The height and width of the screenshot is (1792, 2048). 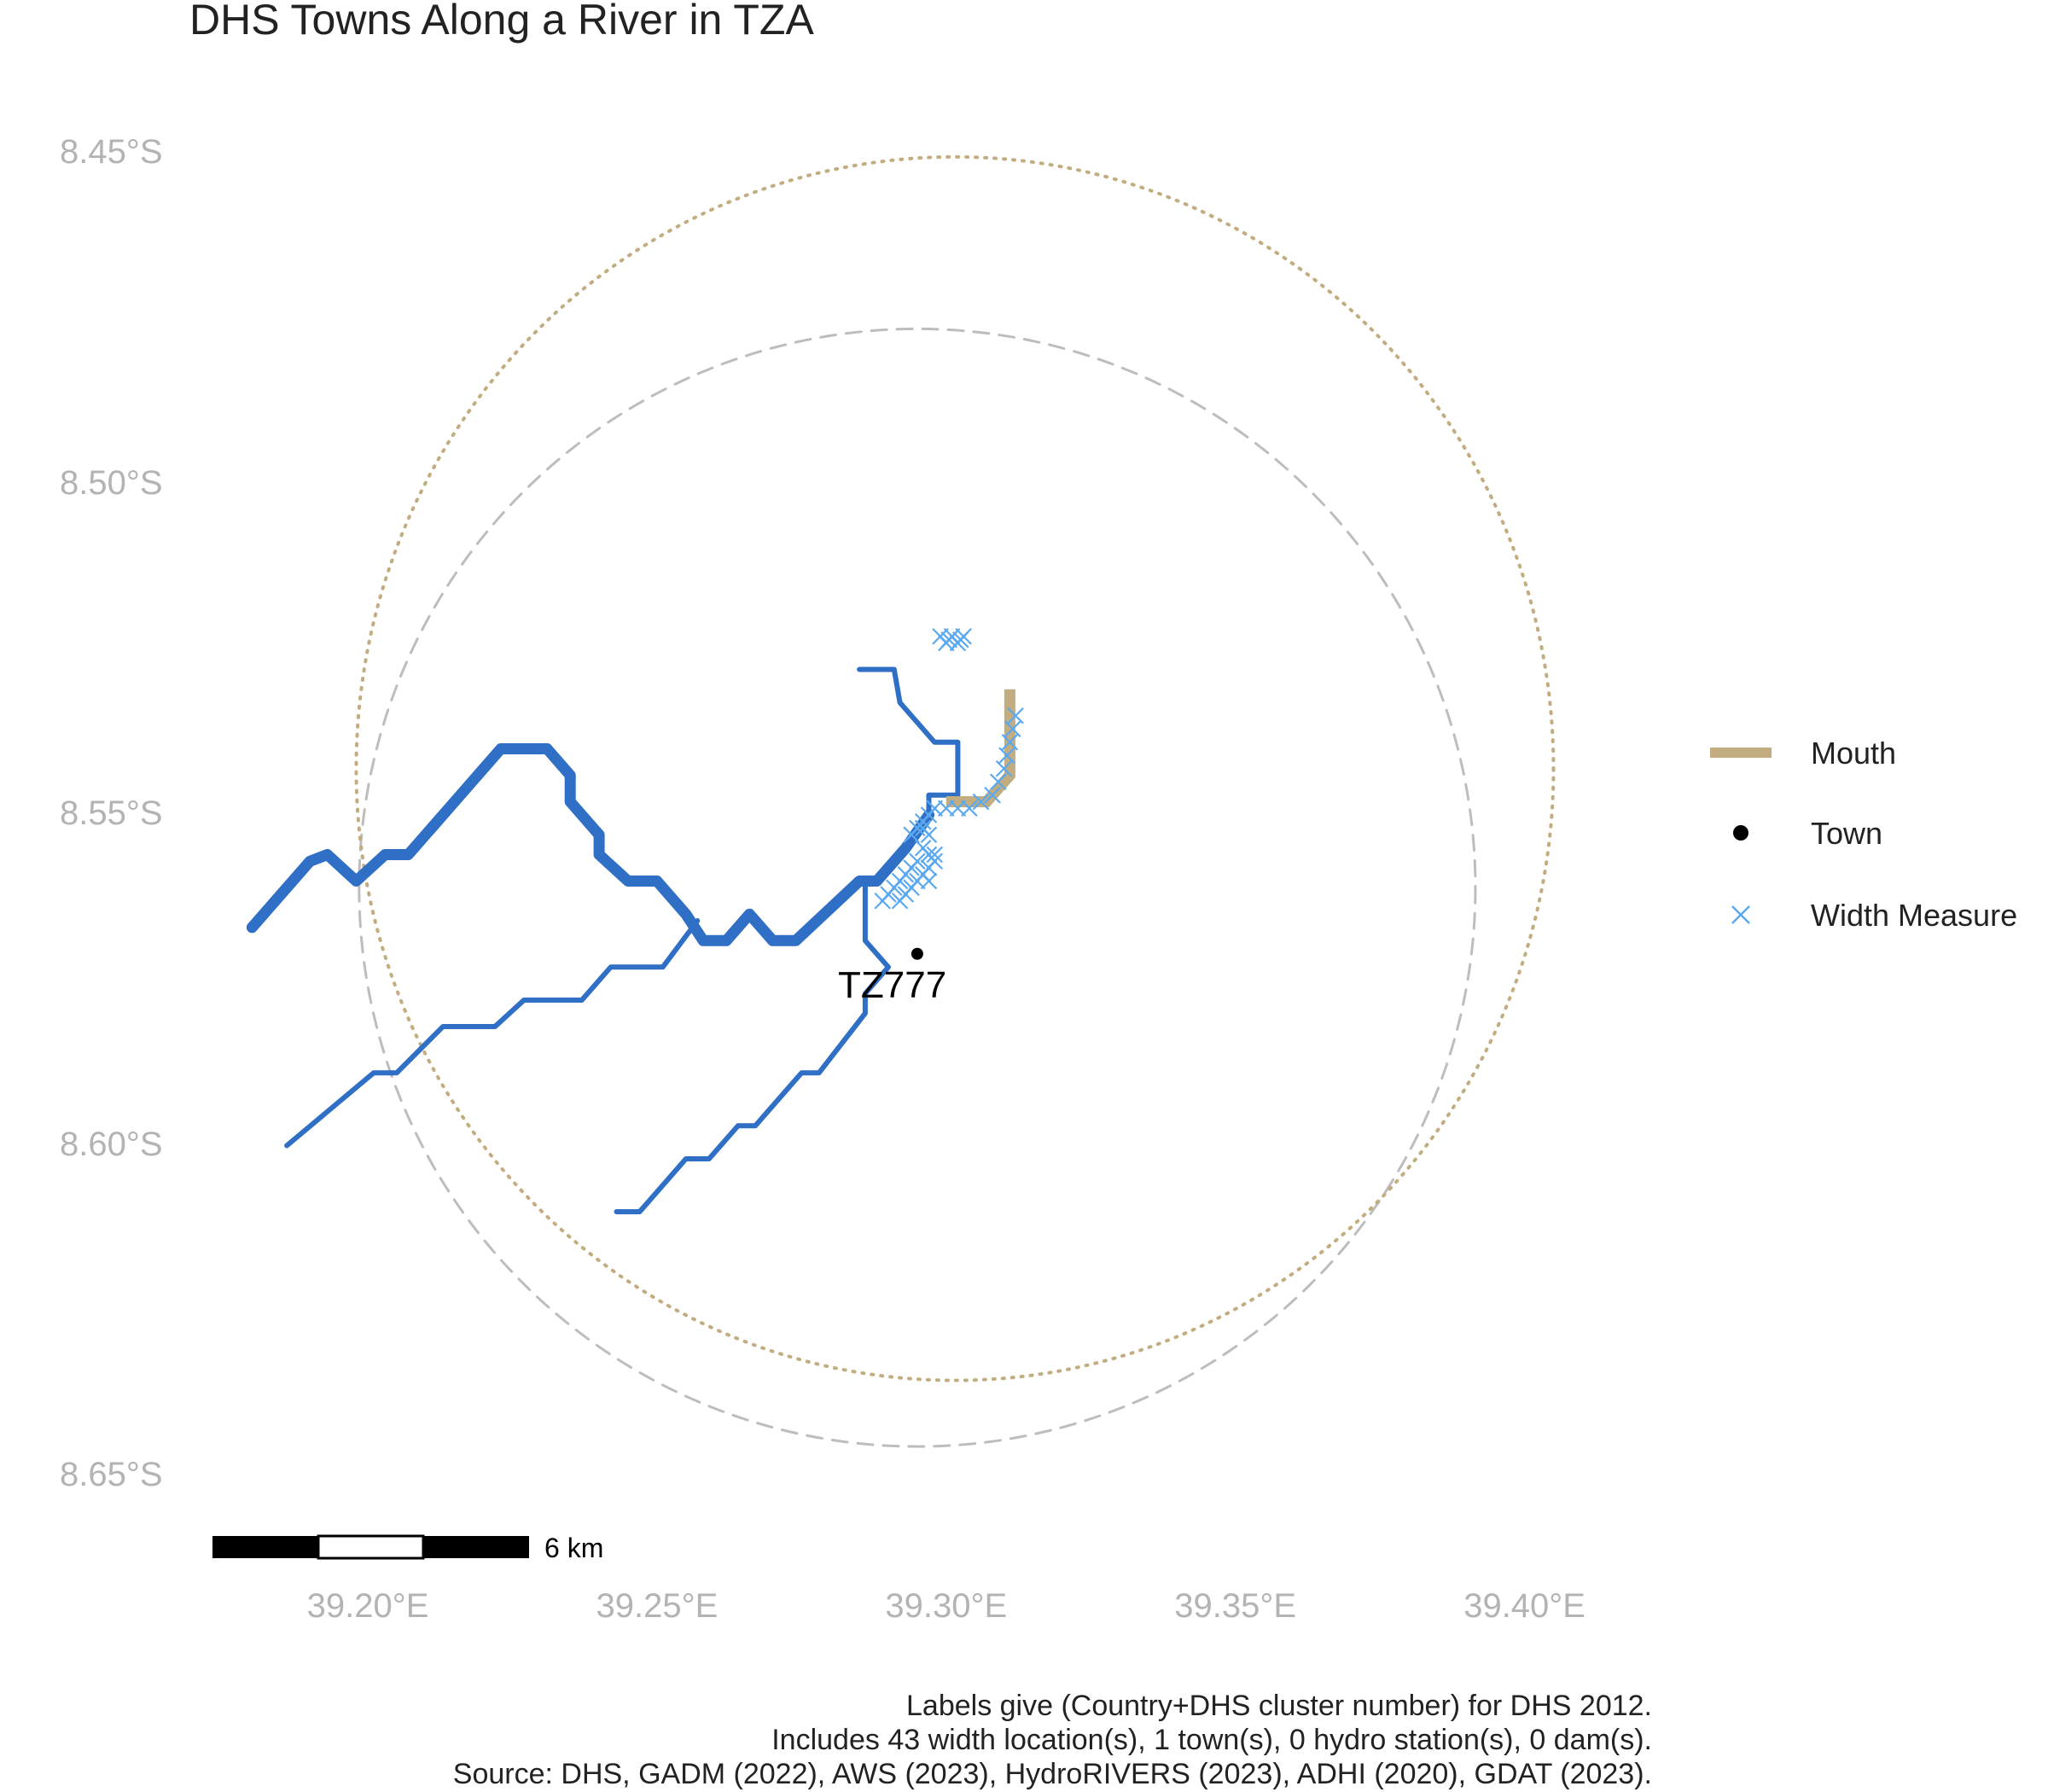 I want to click on scale-bar, so click(x=370, y=1547).